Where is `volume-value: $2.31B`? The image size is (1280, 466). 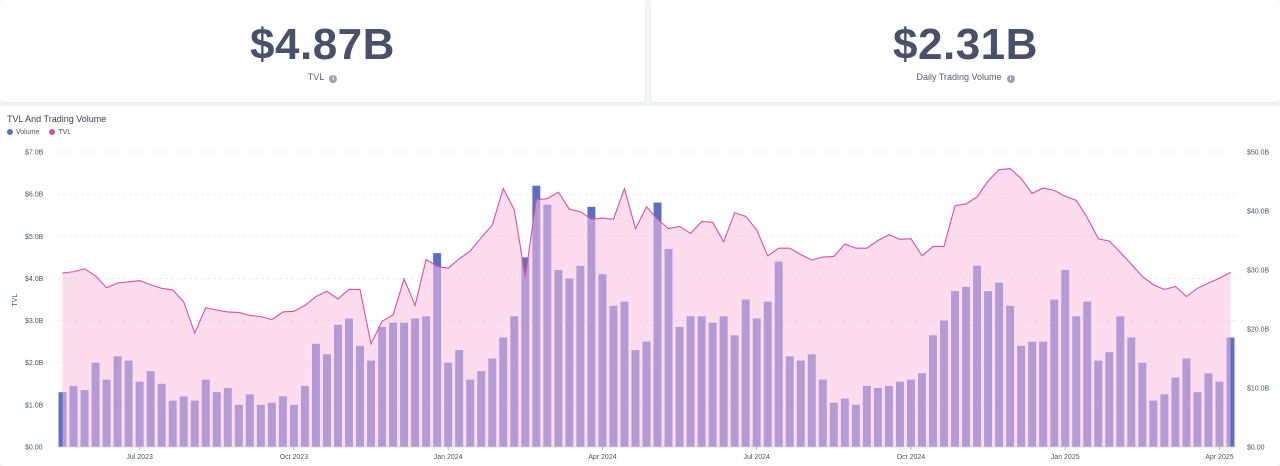
volume-value: $2.31B is located at coordinates (965, 44).